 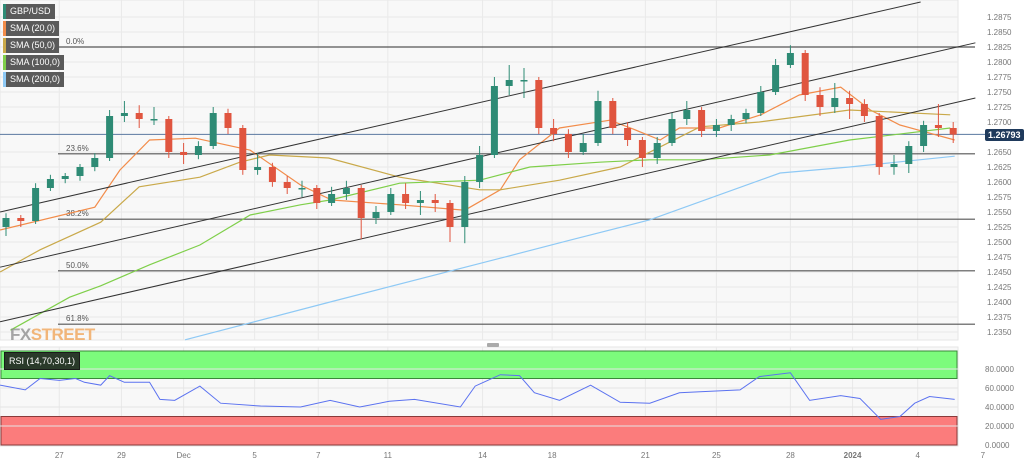 What do you see at coordinates (34, 62) in the screenshot?
I see `legend-sma-100: SMA (100,0)` at bounding box center [34, 62].